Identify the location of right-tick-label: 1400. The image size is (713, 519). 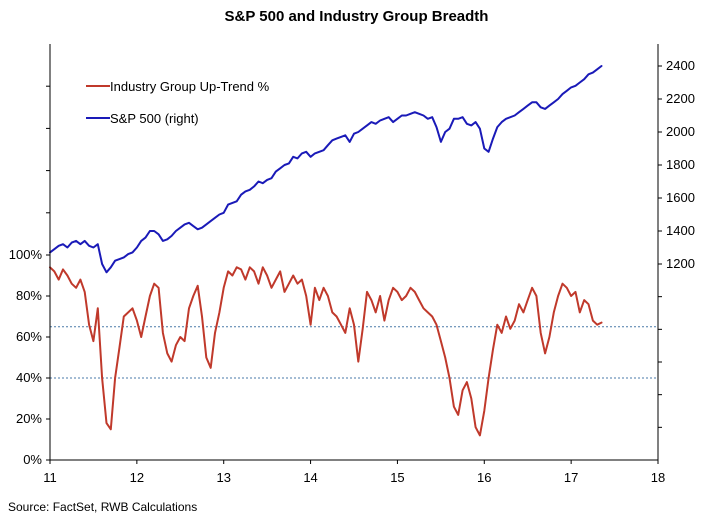
(680, 230).